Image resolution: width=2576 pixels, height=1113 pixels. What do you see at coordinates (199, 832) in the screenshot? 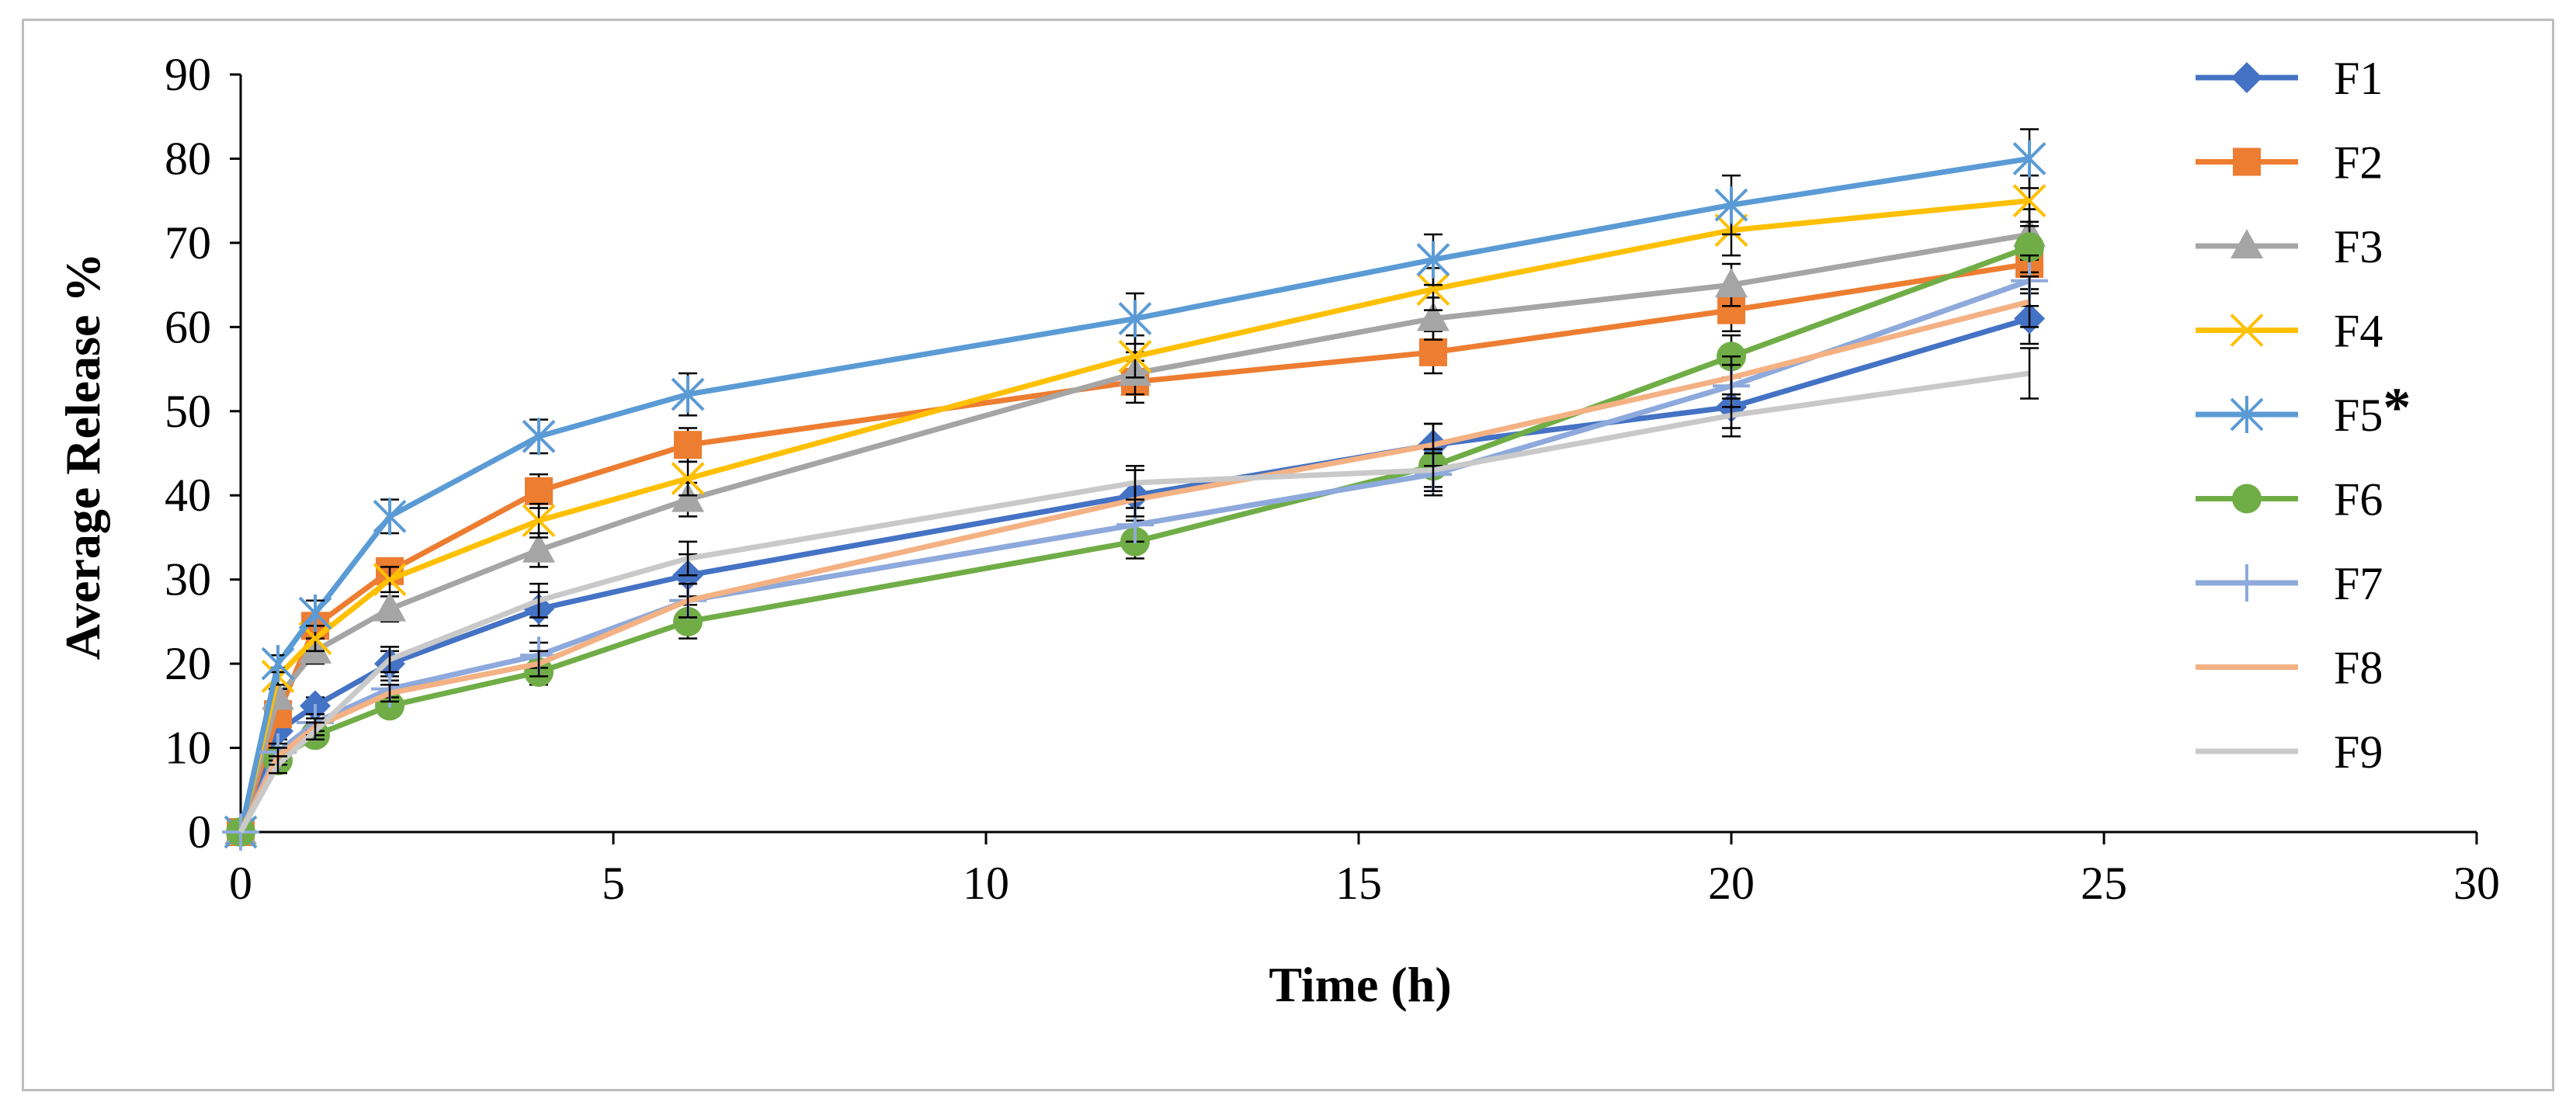
I see `y-tick-label: 0` at bounding box center [199, 832].